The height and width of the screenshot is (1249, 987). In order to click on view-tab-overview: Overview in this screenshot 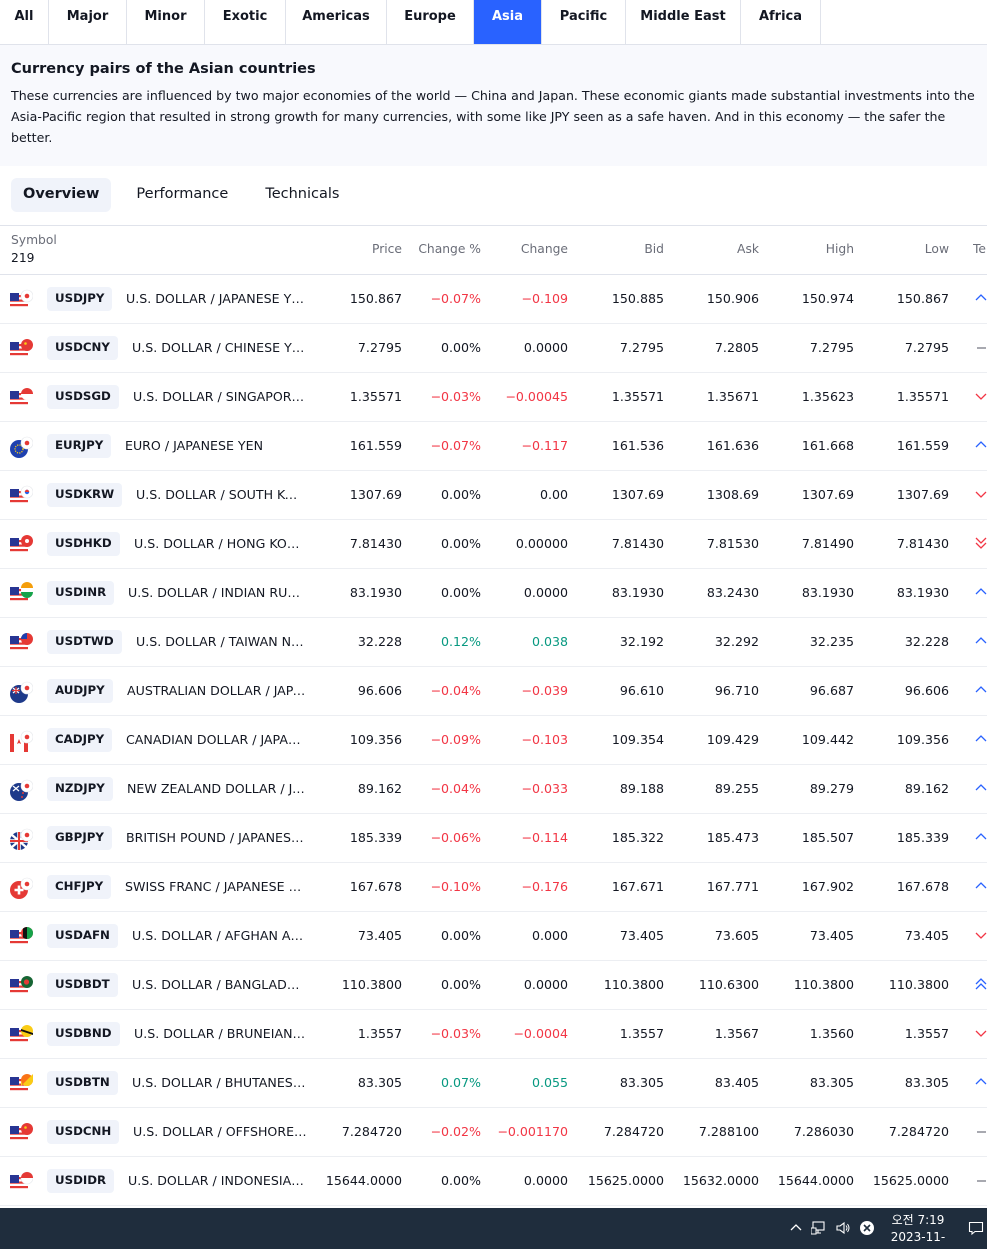, I will do `click(61, 195)`.